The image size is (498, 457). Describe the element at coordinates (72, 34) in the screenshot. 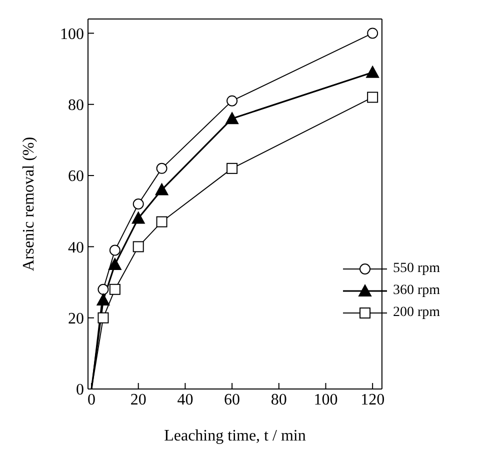

I see `y-tick-label: 100` at that location.